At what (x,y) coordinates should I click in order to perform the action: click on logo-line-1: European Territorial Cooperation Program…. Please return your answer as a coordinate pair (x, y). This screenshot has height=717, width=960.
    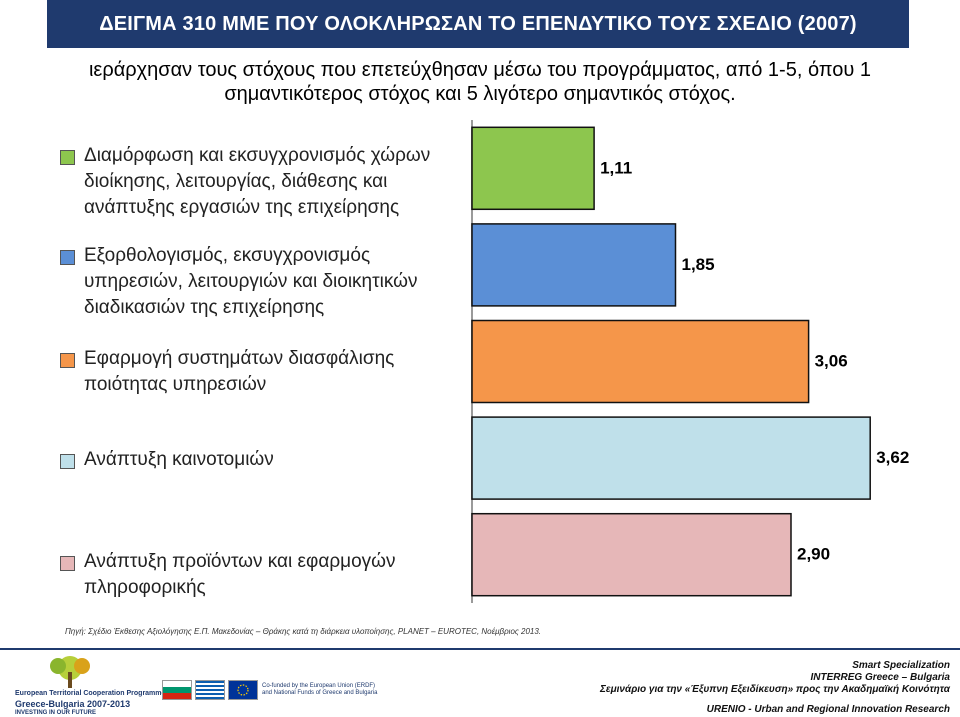
    Looking at the image, I should click on (90, 693).